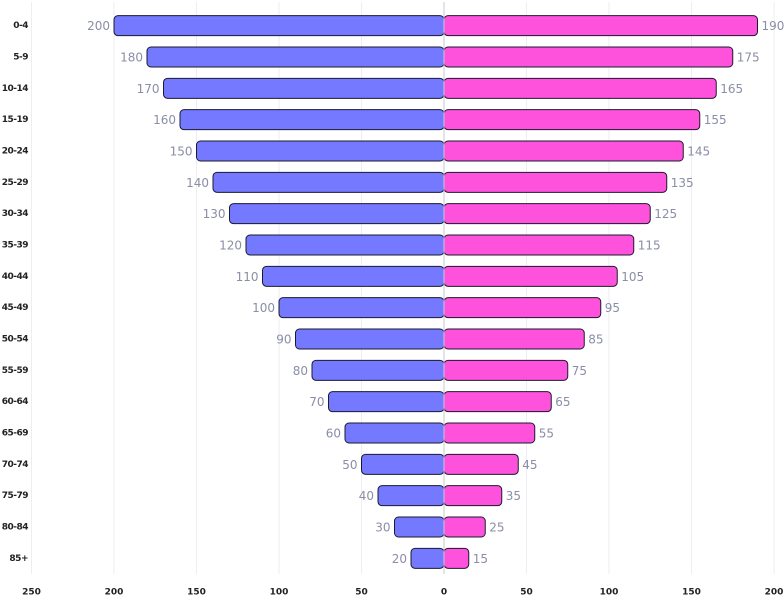  I want to click on value-label: 20, so click(399, 559).